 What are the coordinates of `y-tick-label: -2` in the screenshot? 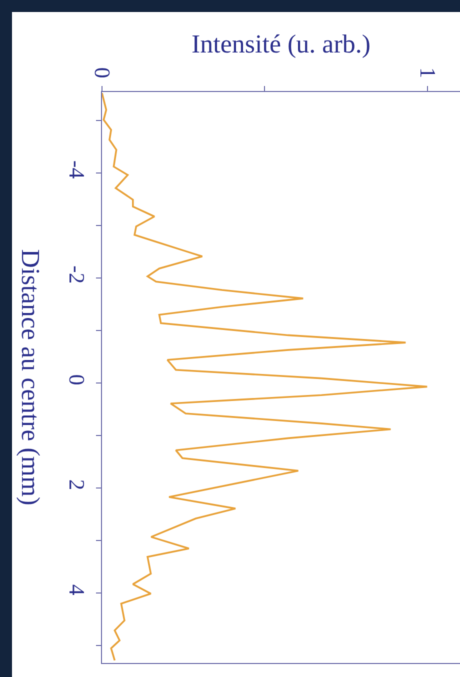 It's located at (77, 274).